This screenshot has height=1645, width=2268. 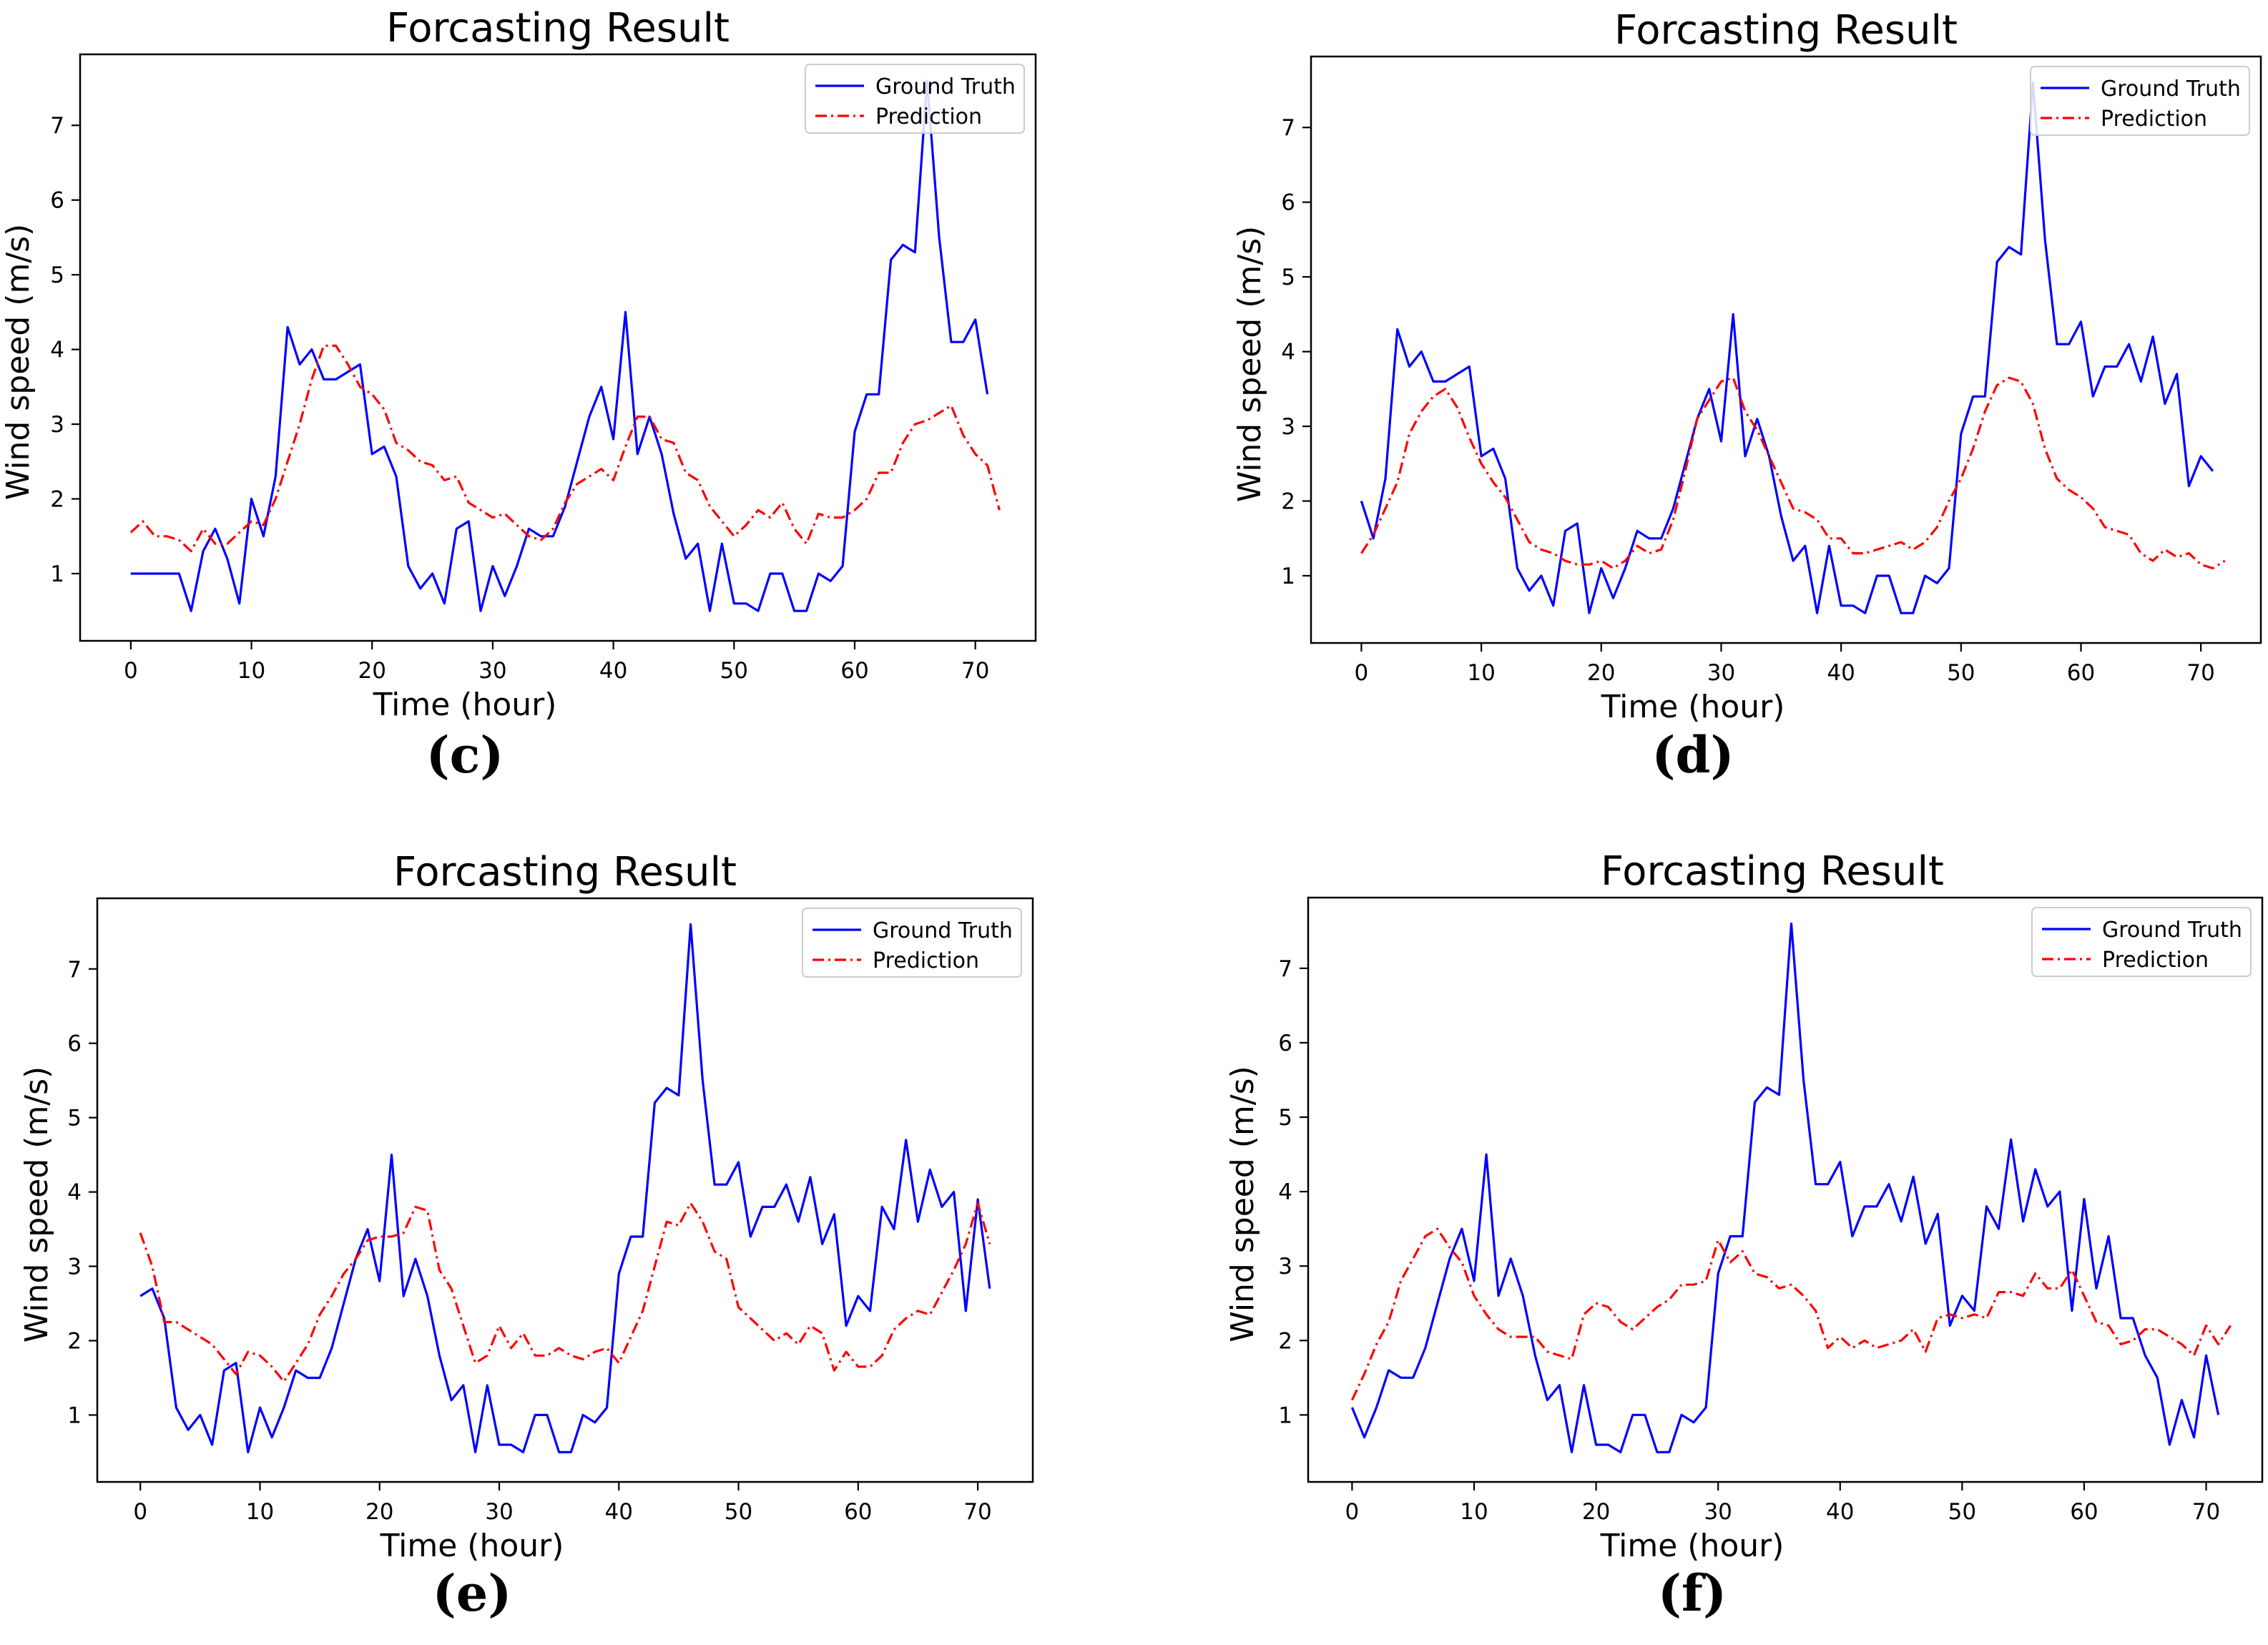 I want to click on panel-label: (d), so click(x=1692, y=755).